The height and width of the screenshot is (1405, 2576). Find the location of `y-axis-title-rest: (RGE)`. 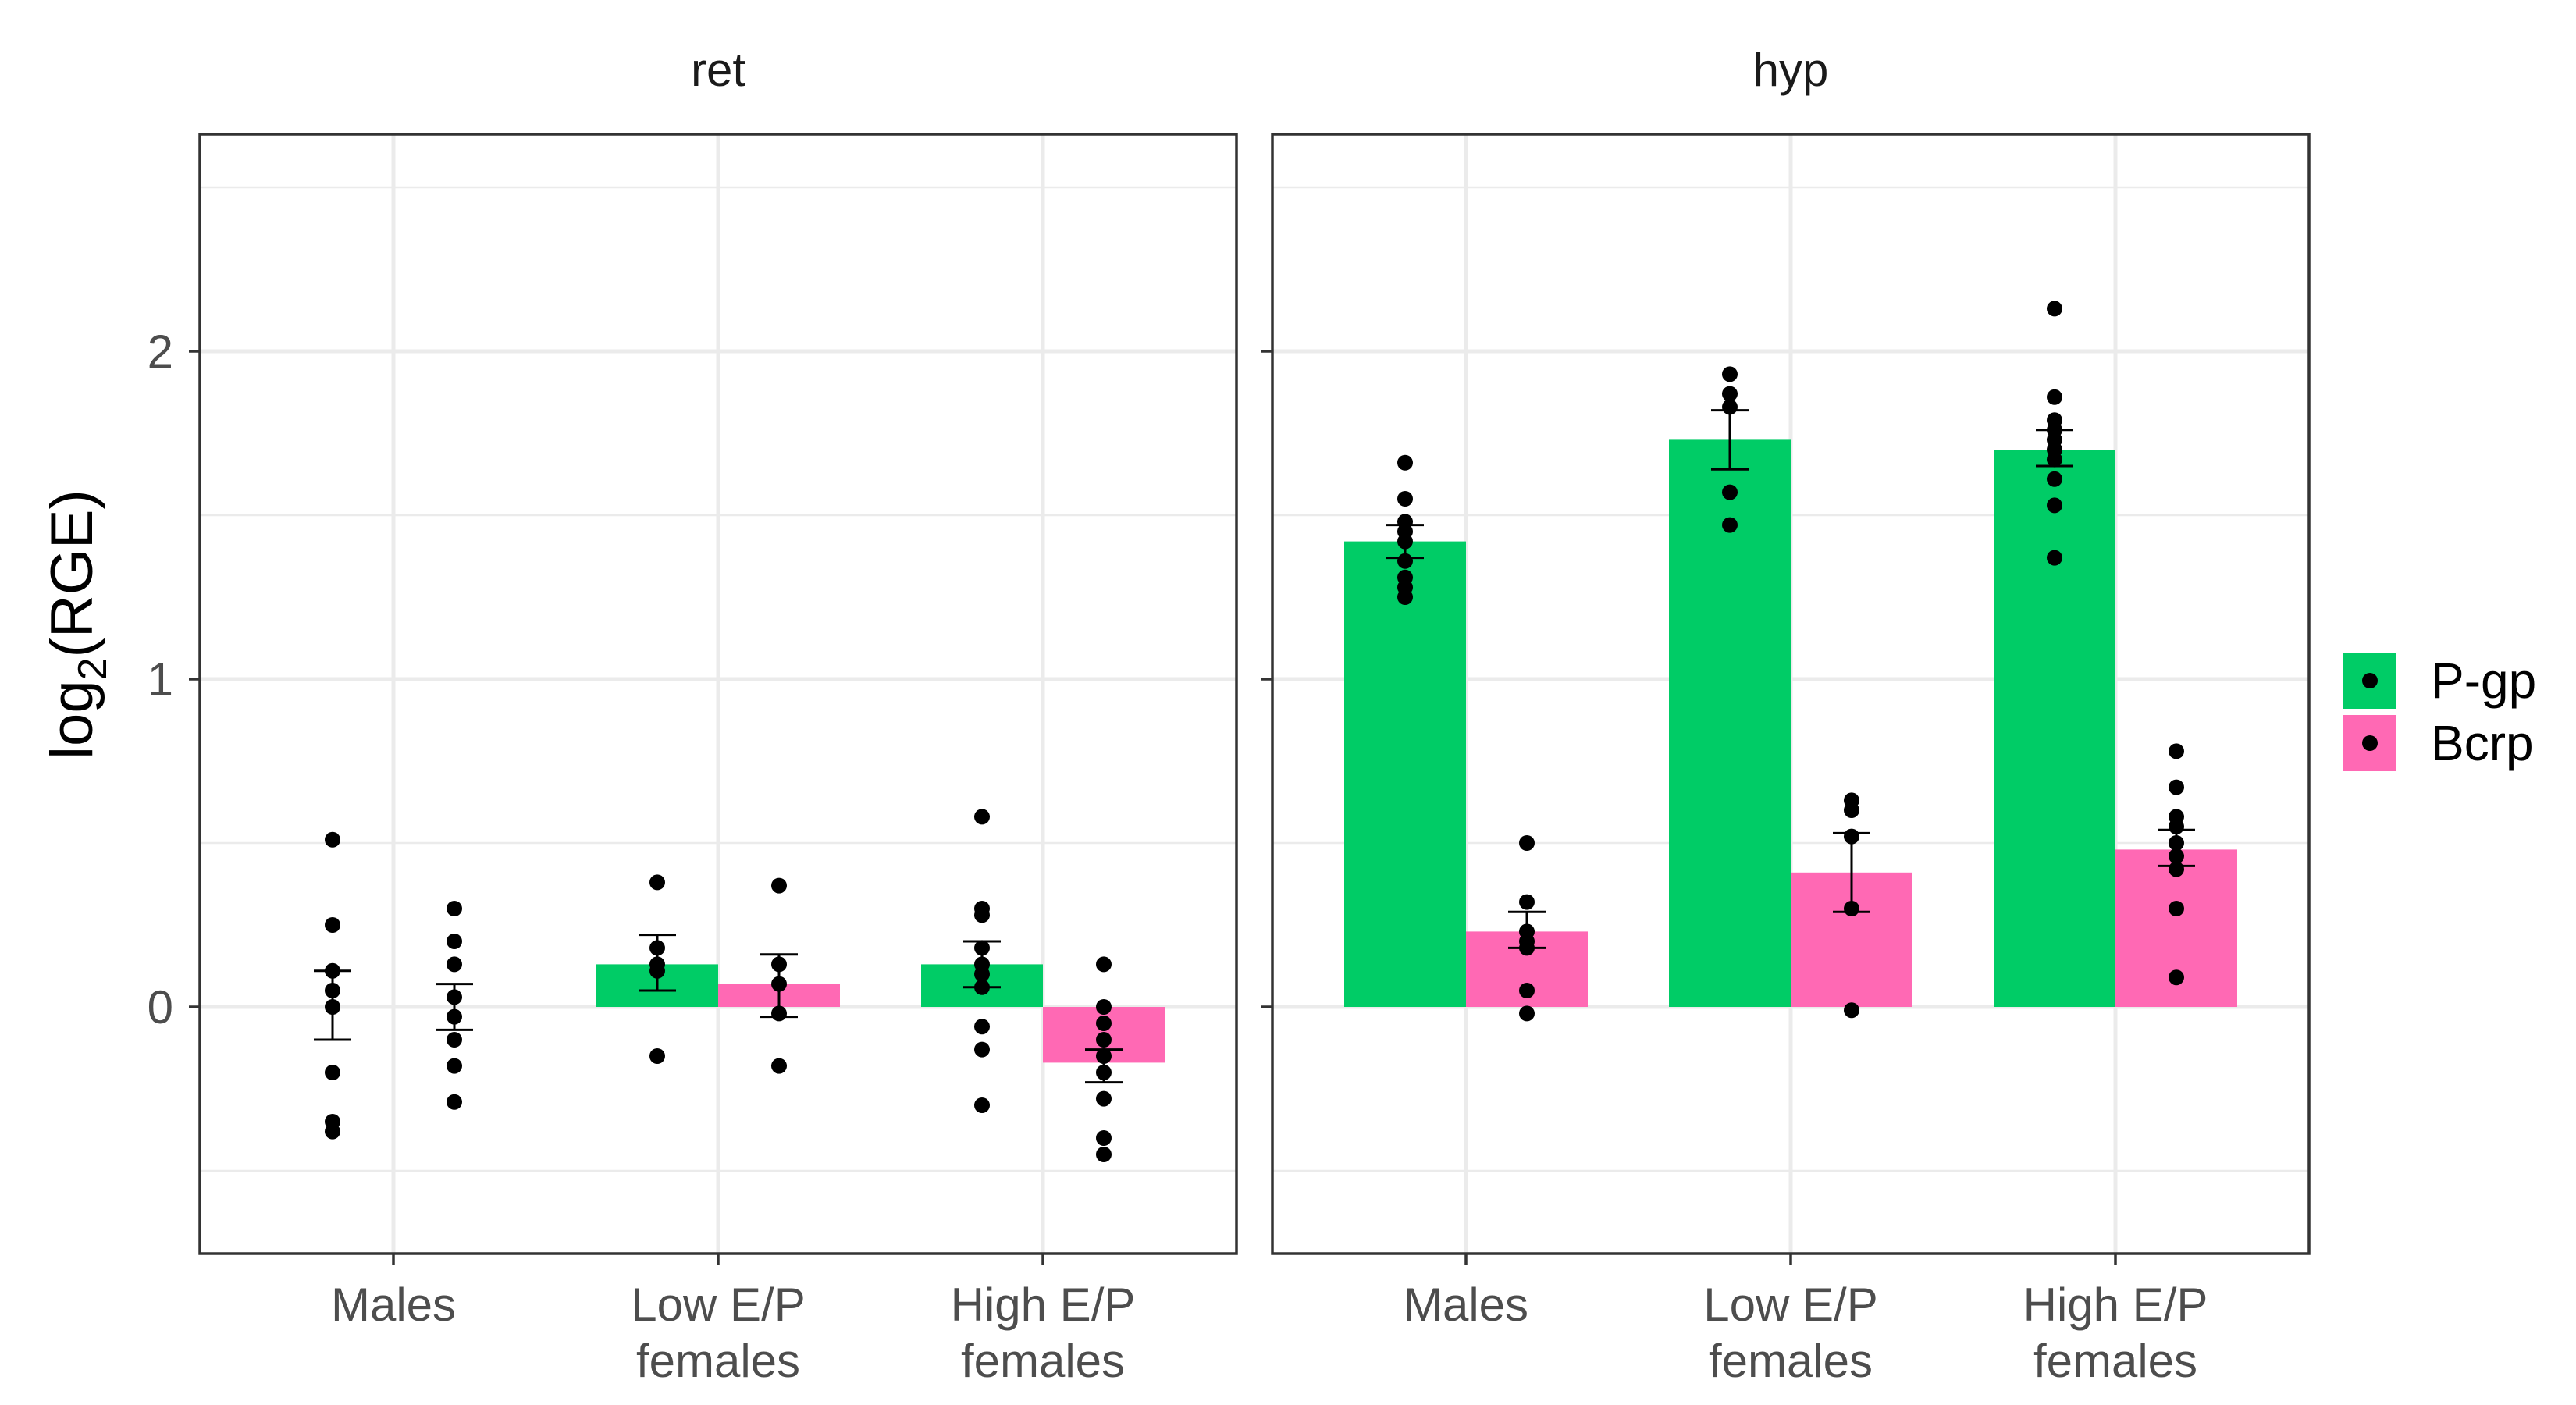

y-axis-title-rest: (RGE) is located at coordinates (72, 573).